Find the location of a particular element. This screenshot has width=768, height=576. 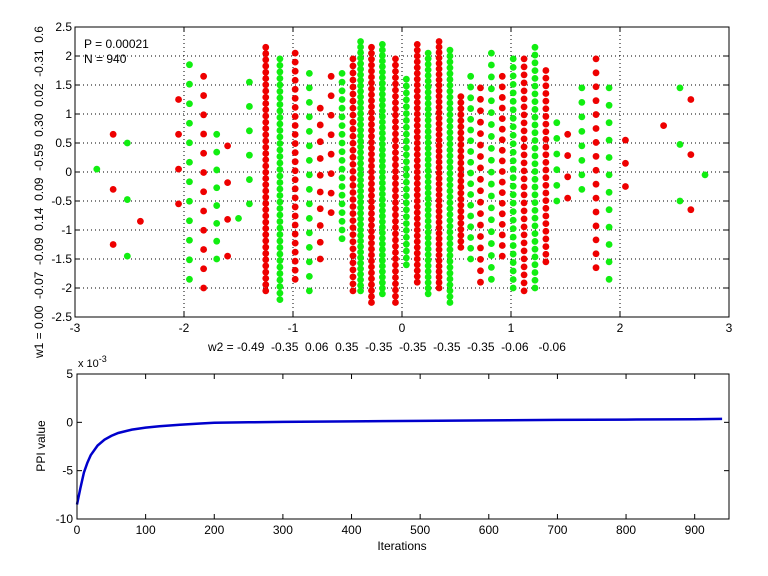

y-tick-label: -2 is located at coordinates (66, 288).